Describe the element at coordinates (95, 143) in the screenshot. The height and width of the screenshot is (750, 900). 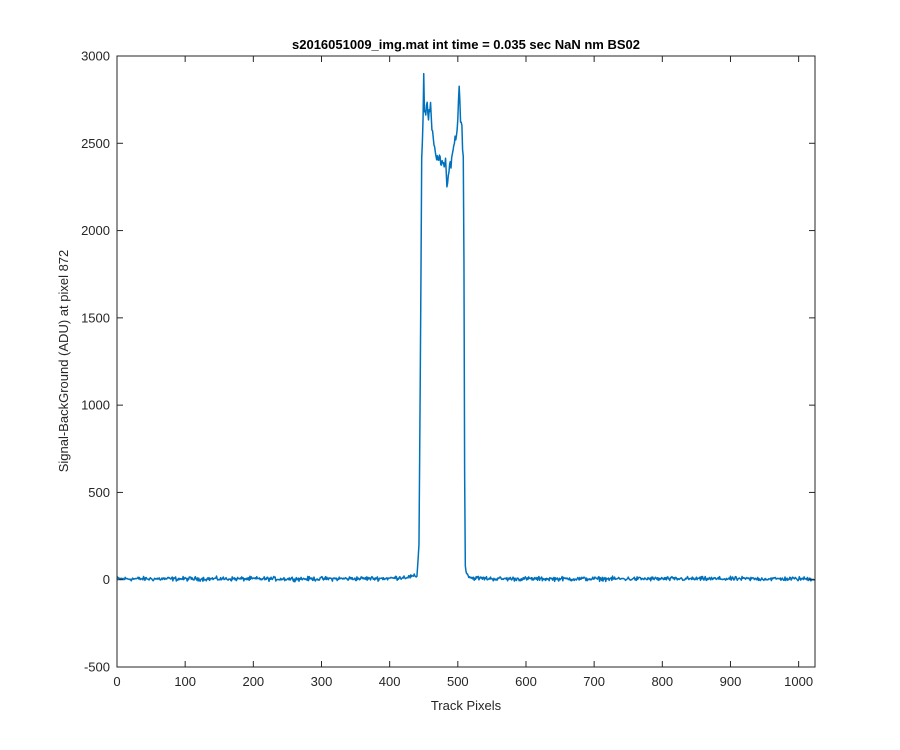
I see `y-tick-label: 2500` at that location.